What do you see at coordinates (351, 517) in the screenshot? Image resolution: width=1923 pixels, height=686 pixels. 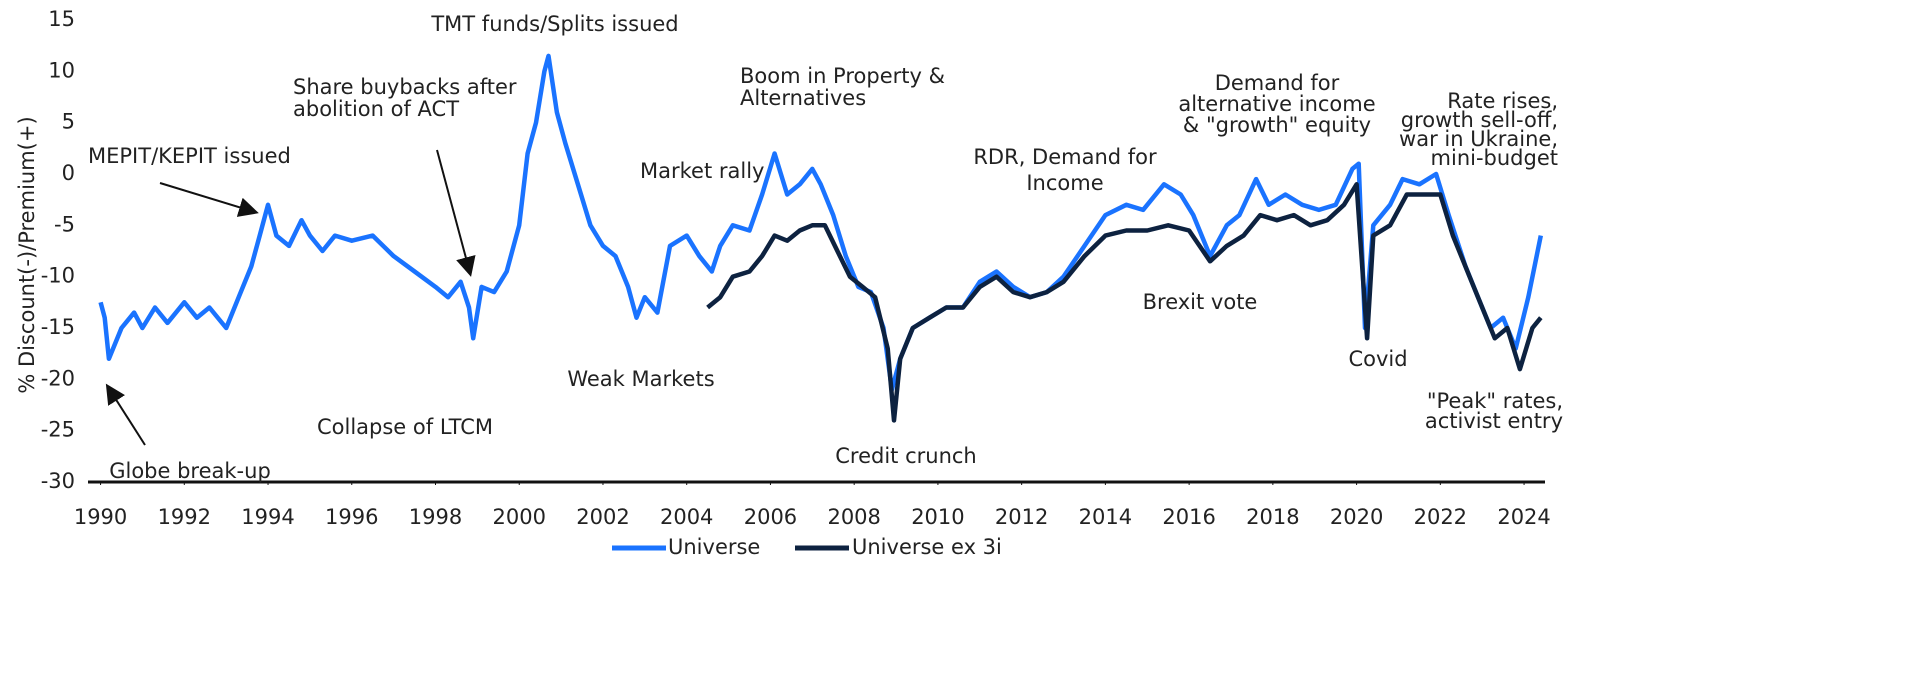 I see `x-tick-label: 1996` at bounding box center [351, 517].